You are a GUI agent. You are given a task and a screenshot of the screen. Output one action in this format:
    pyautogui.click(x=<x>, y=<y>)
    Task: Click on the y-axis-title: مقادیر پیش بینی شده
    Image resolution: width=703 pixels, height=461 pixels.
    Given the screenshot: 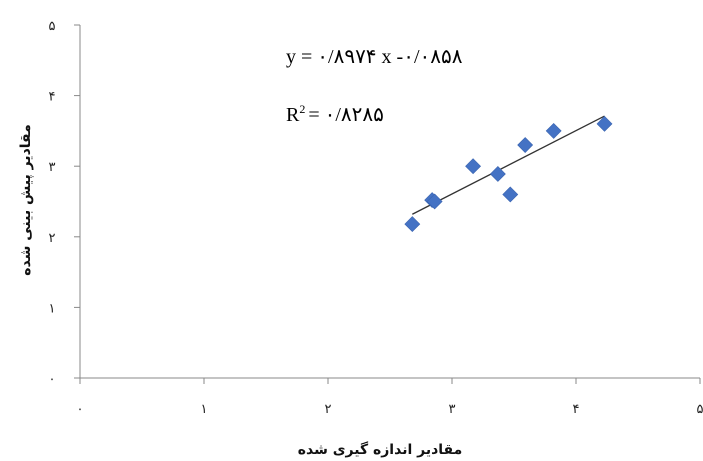 What is the action you would take?
    pyautogui.click(x=26, y=200)
    